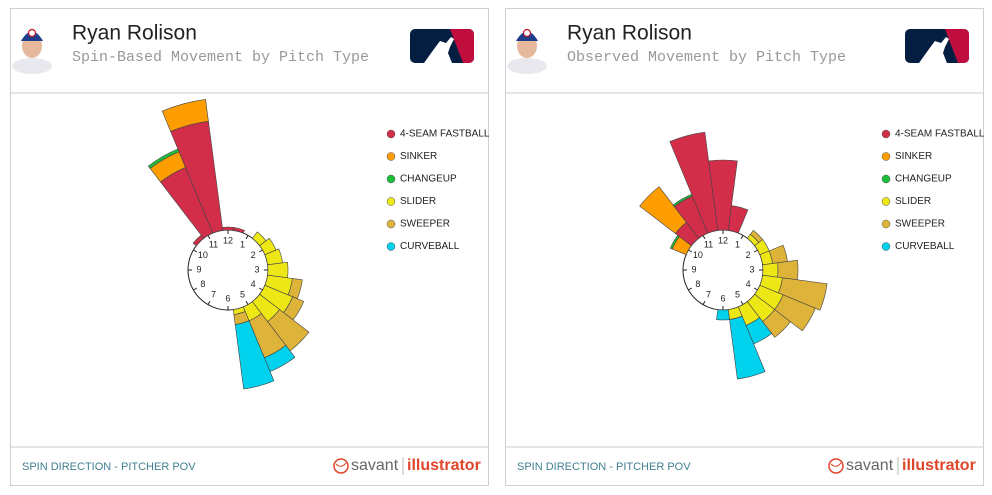 This screenshot has width=992, height=495. I want to click on subtitle: Observed Movement by Pitch Type, so click(706, 57).